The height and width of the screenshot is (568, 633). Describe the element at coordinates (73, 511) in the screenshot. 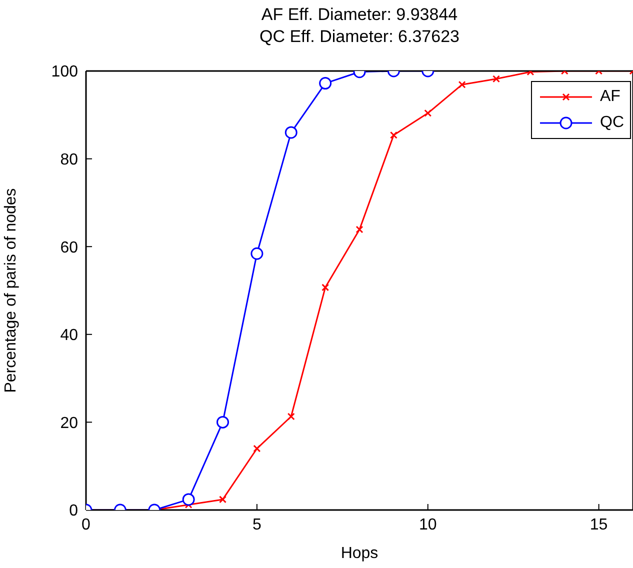

I see `y-tick-label: 0` at that location.